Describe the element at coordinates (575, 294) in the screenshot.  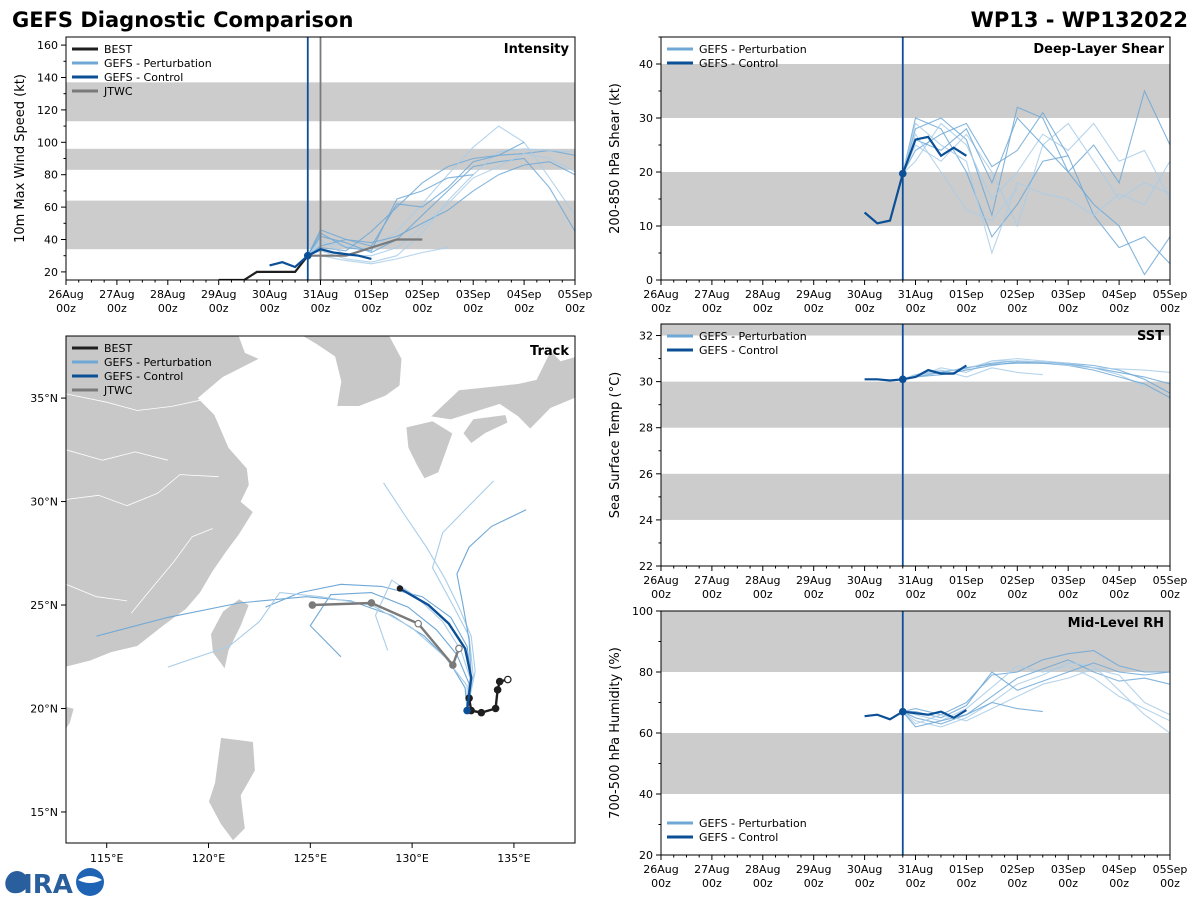
I see `x-tick-label: 05Sep` at that location.